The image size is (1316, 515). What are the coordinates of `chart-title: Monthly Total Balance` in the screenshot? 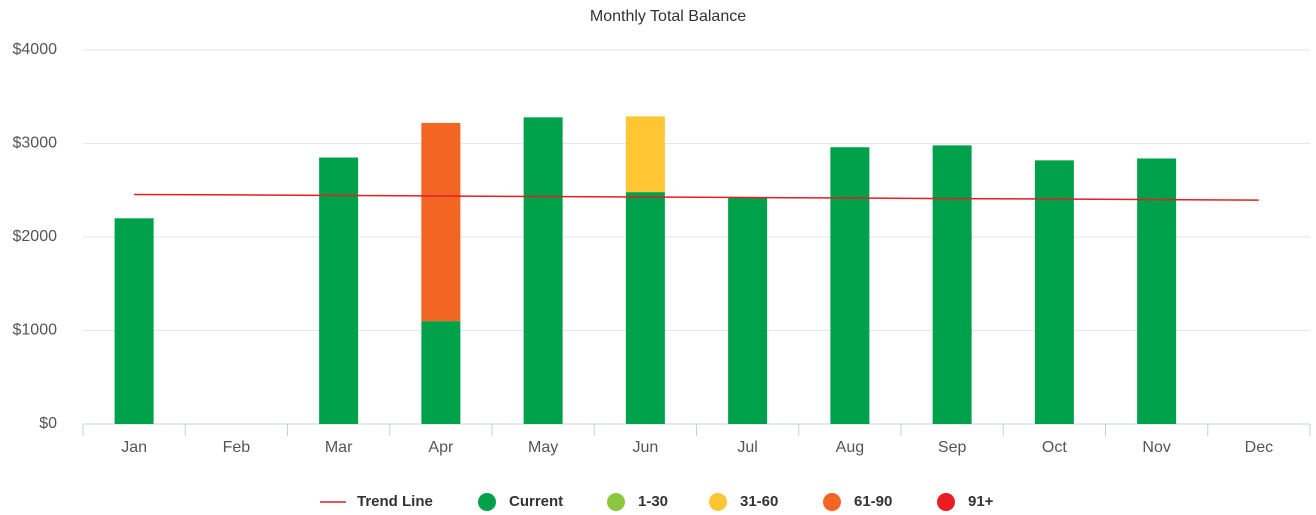 It's located at (668, 16).